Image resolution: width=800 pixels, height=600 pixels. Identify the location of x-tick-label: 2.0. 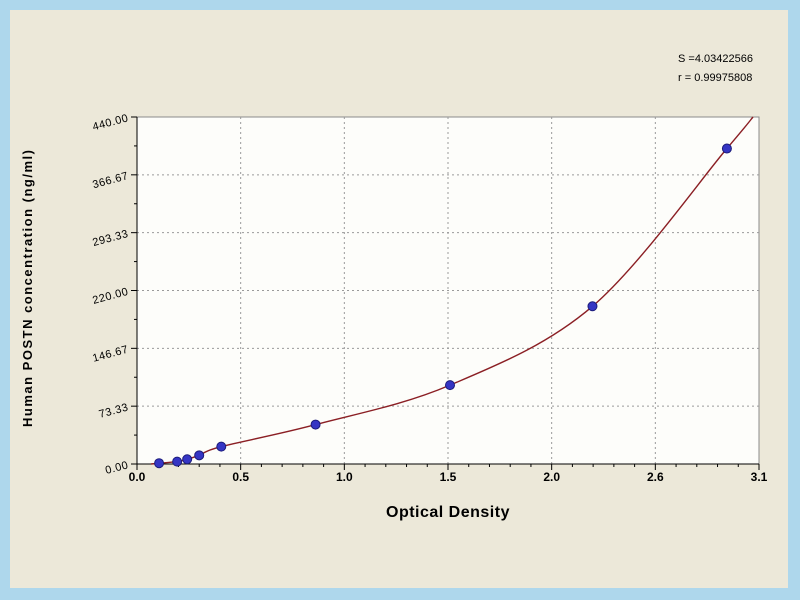
(551, 477).